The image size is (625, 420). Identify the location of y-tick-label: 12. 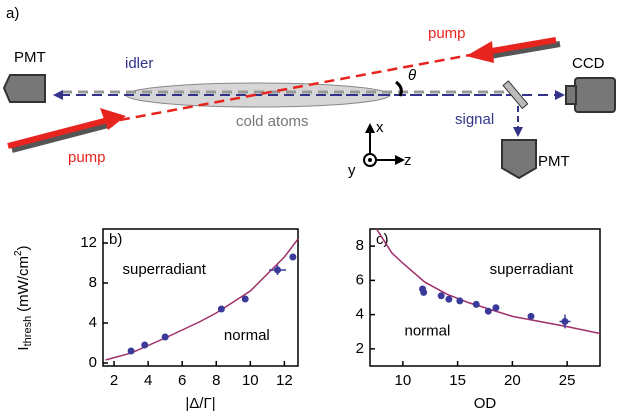
(88, 242).